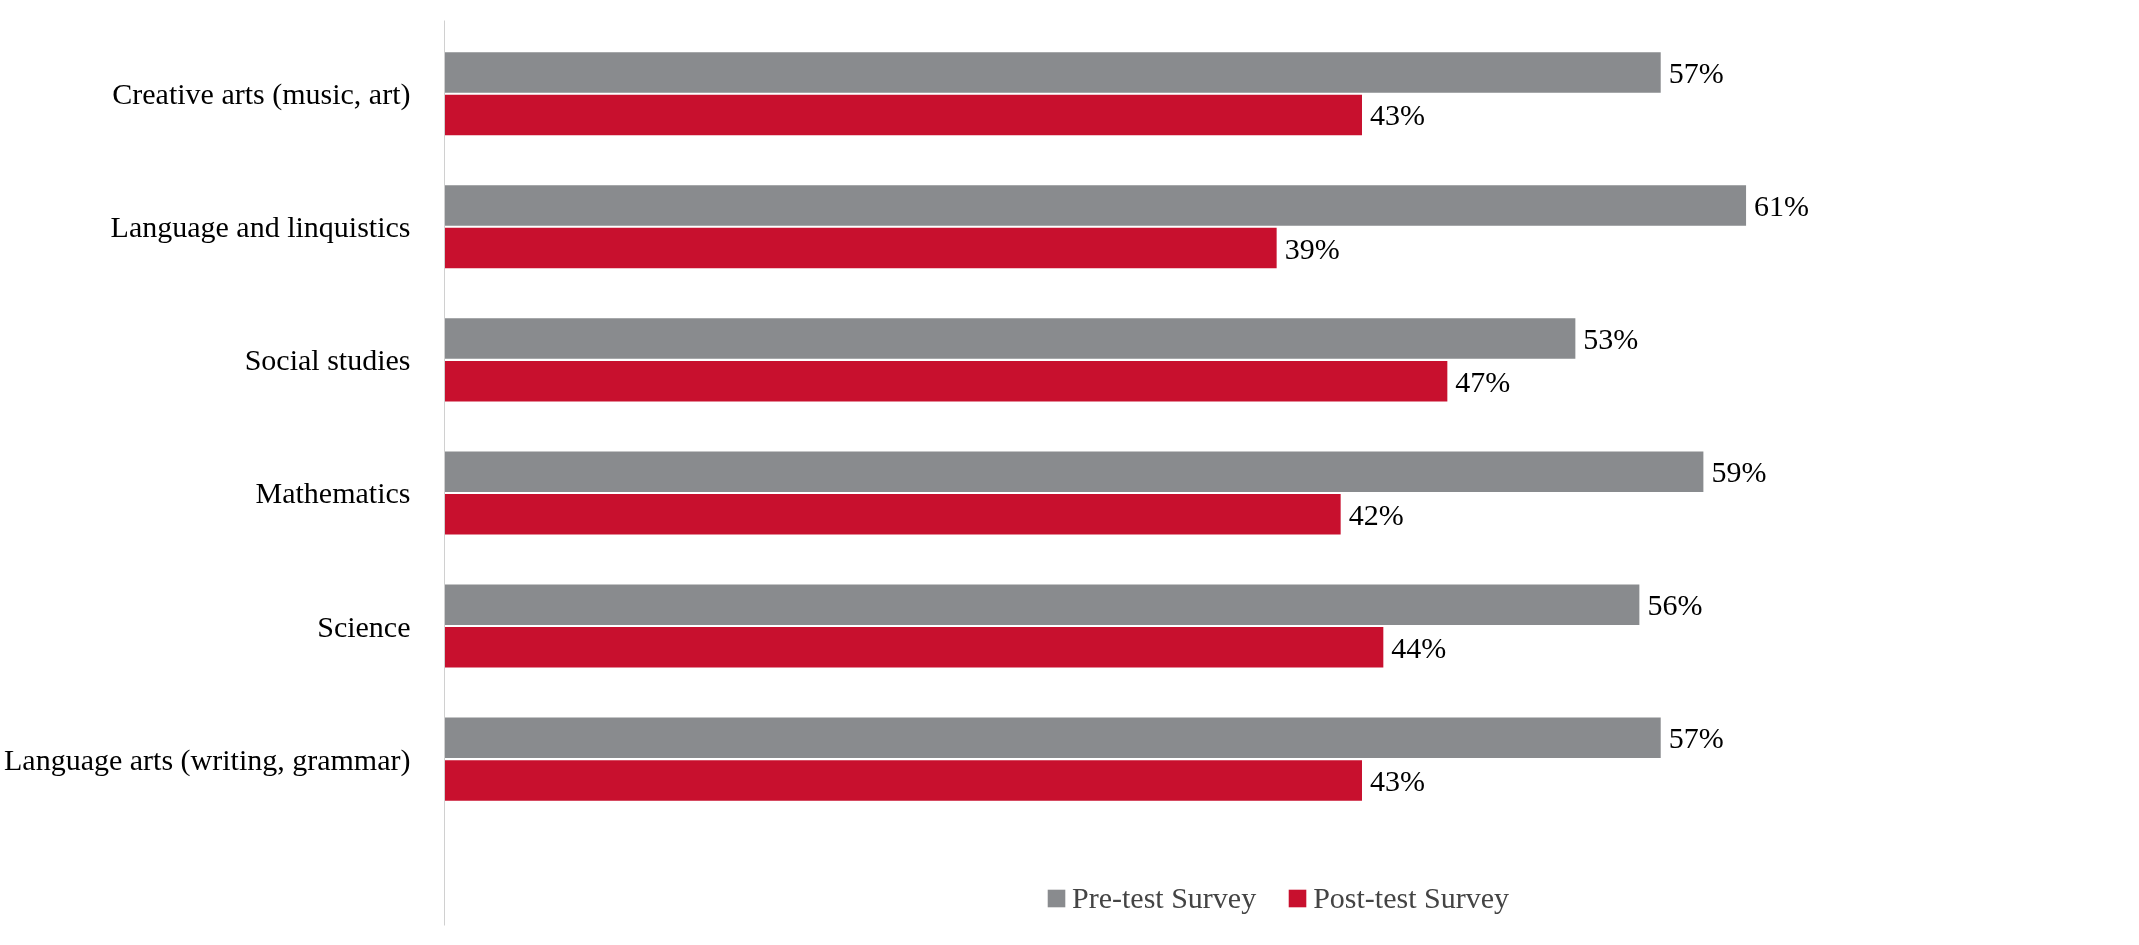  Describe the element at coordinates (1419, 647) in the screenshot. I see `data-label: 44%` at that location.